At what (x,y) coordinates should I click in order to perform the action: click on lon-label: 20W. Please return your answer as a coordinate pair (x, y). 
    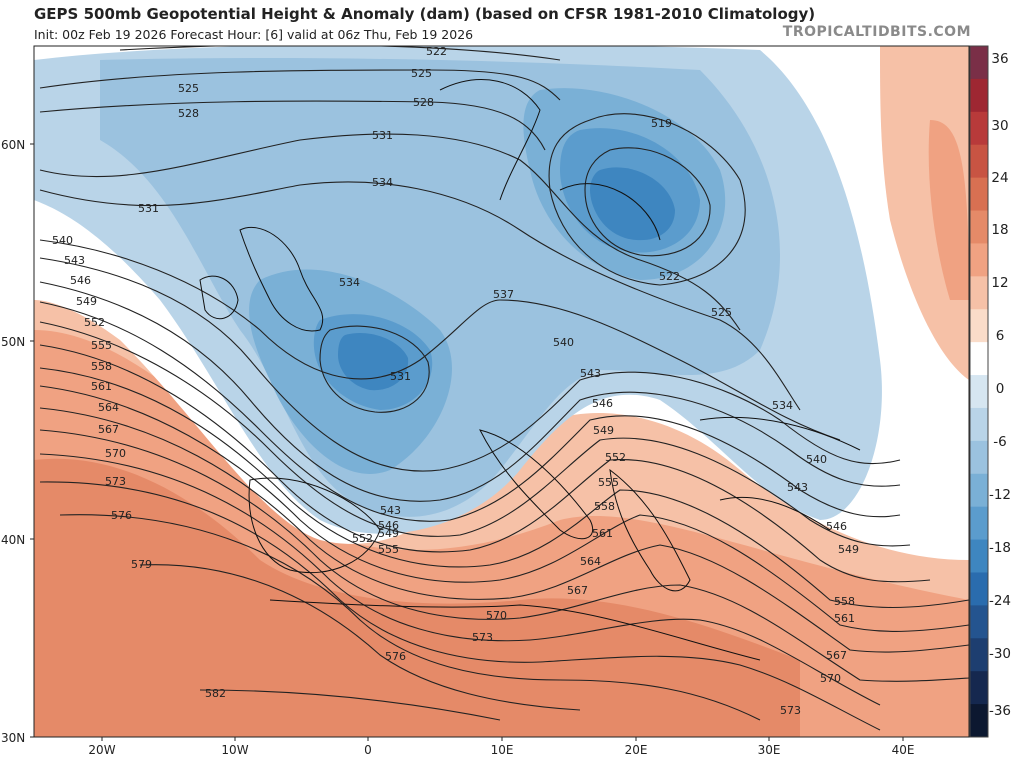
    Looking at the image, I should click on (101, 750).